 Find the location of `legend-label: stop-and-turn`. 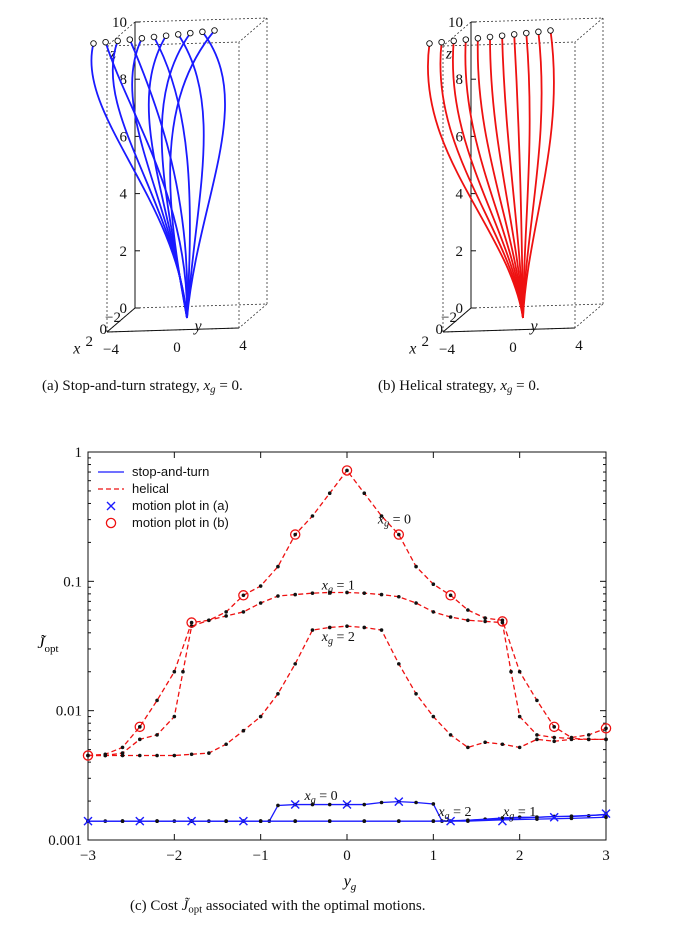

legend-label: stop-and-turn is located at coordinates (170, 471).